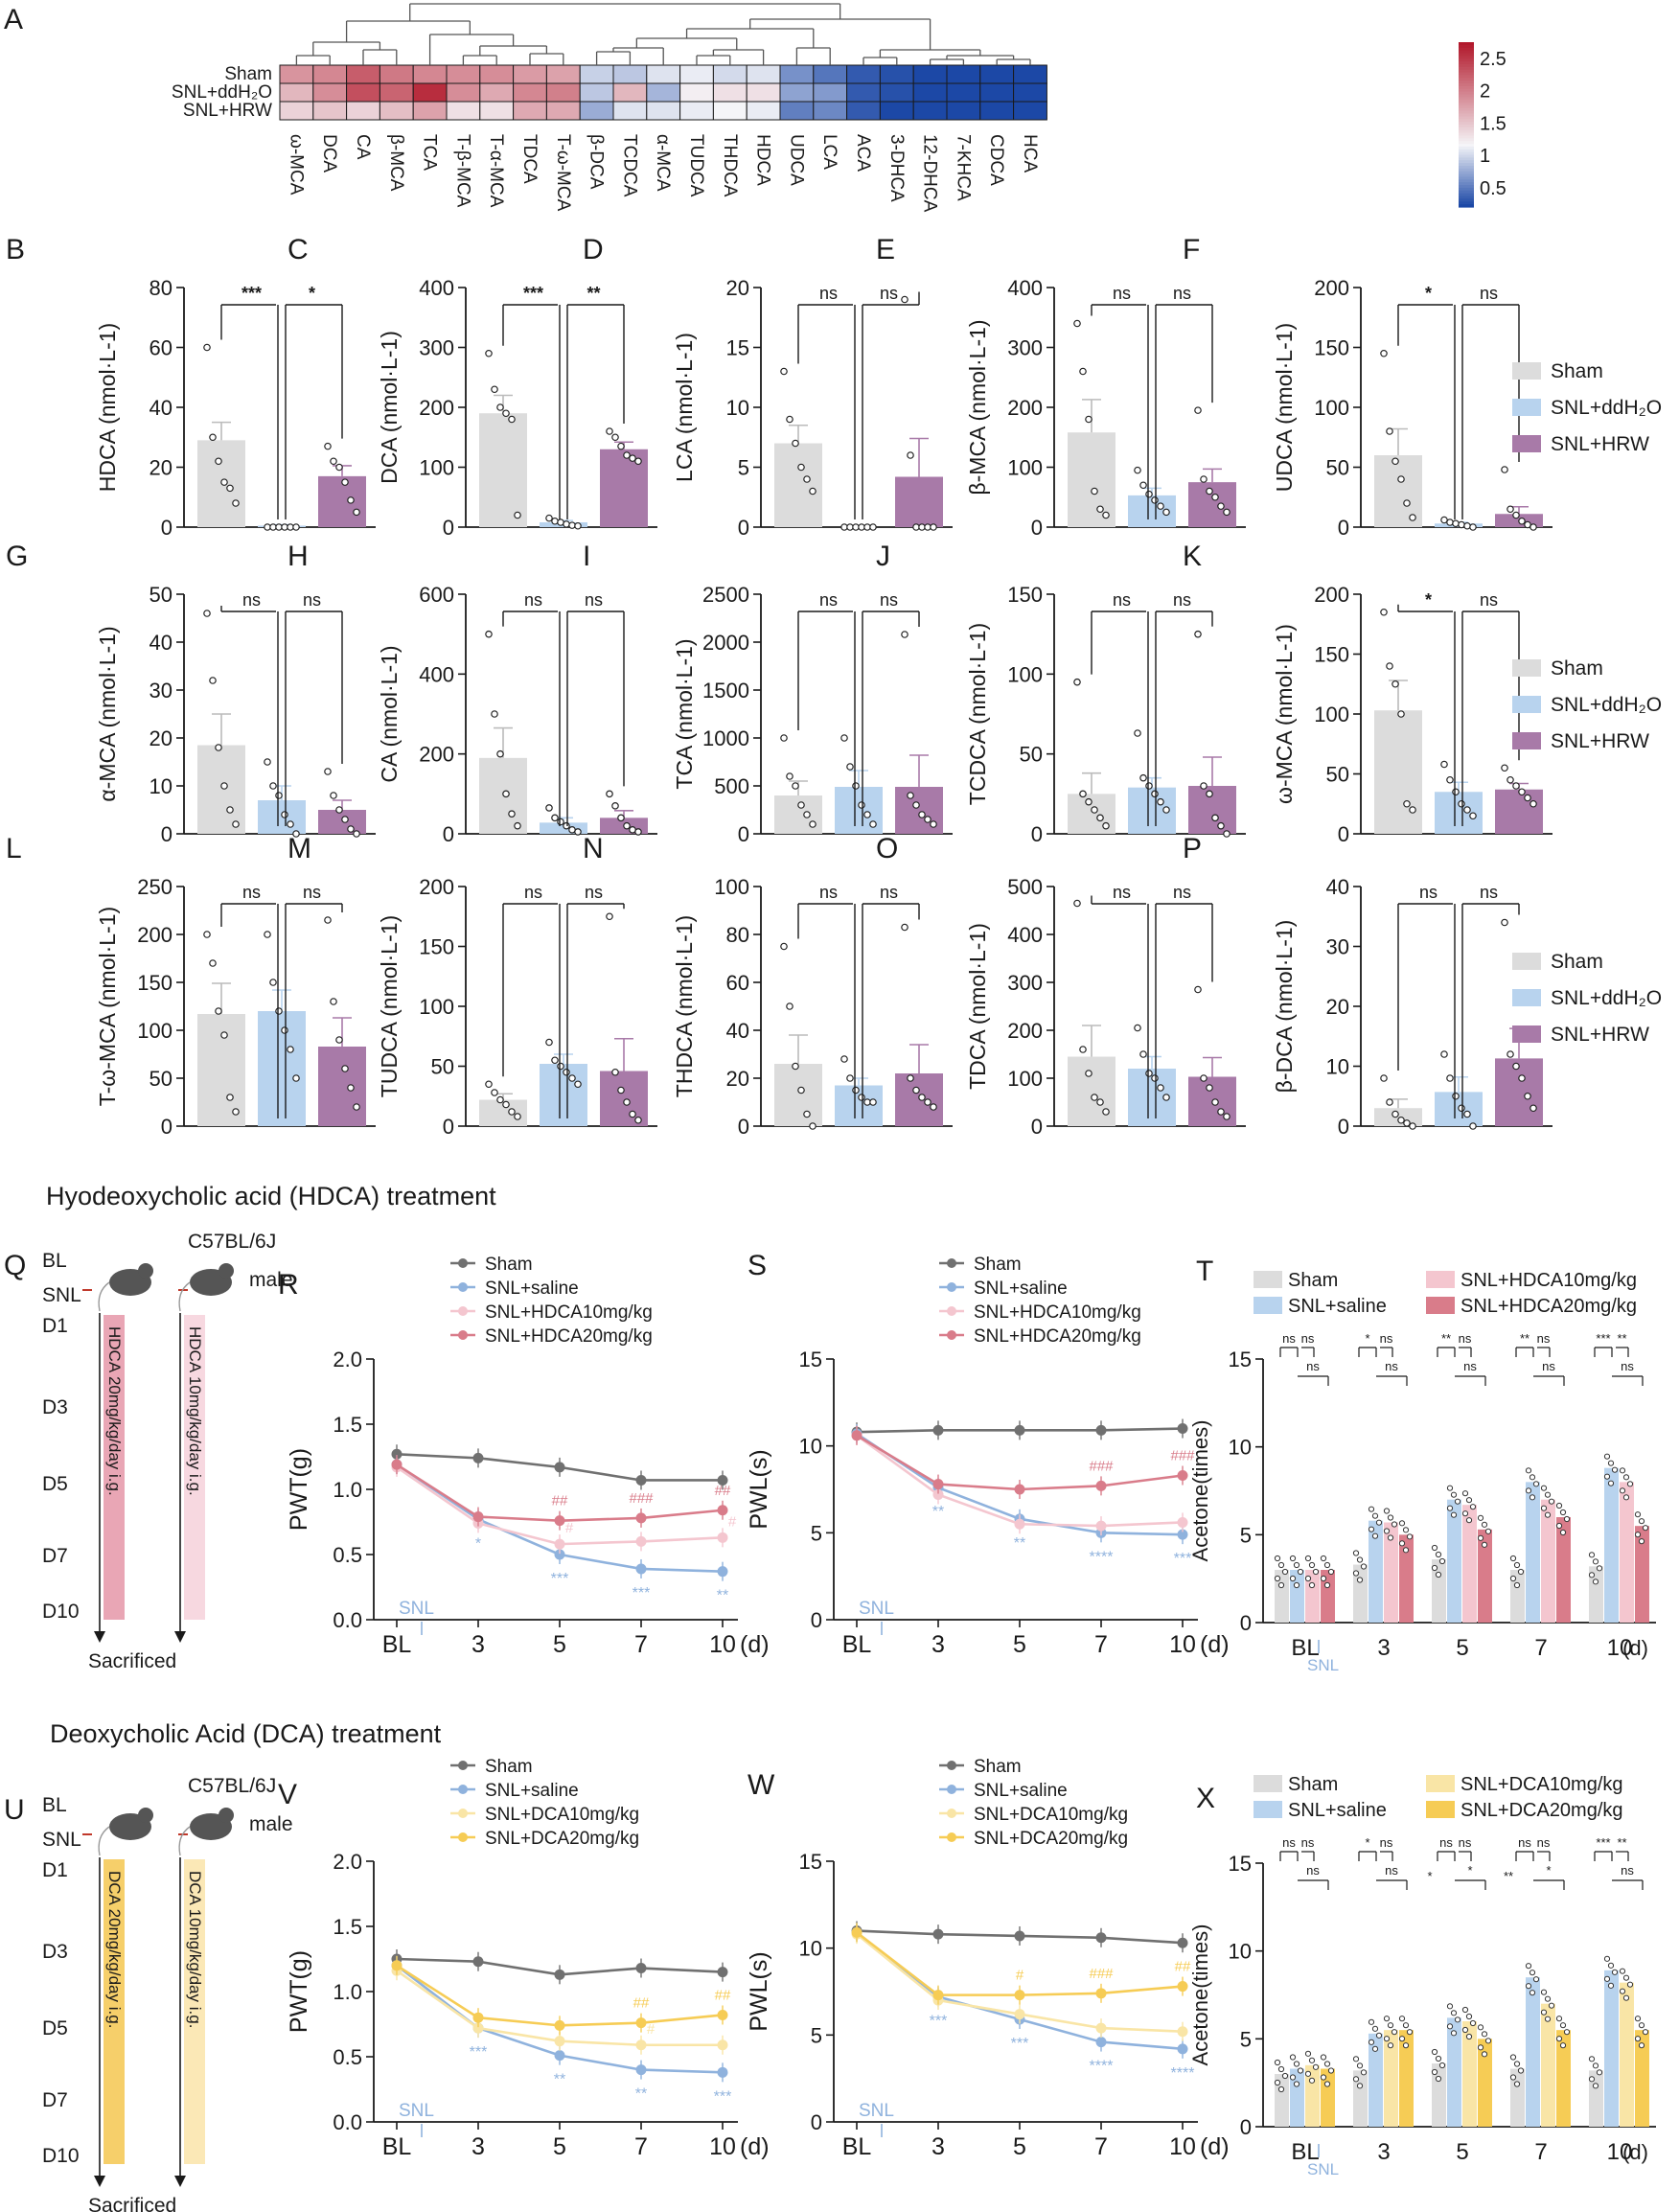 The image size is (1679, 2212). I want to click on y-tick-label: 500, so click(1025, 887).